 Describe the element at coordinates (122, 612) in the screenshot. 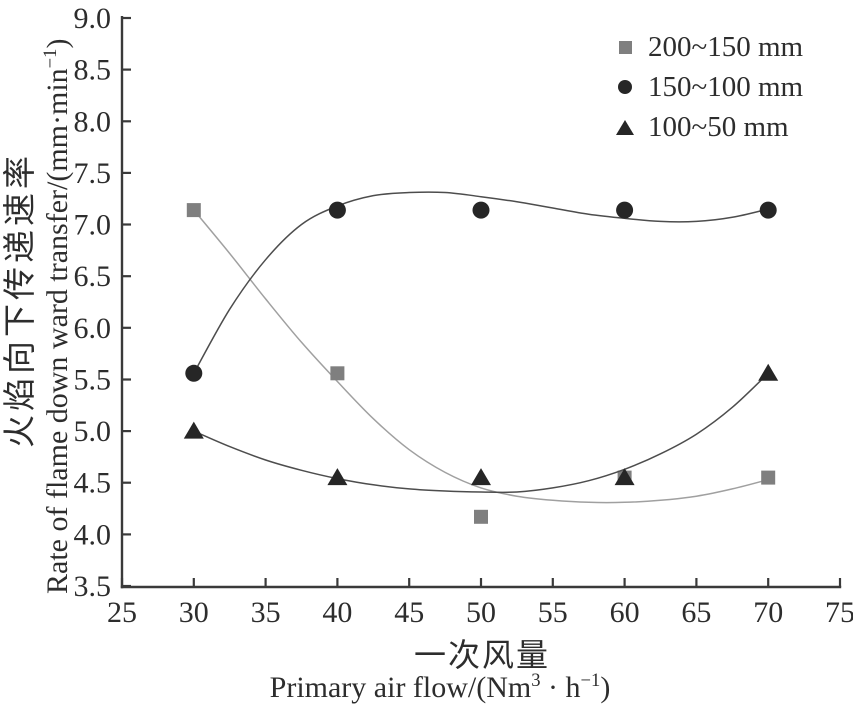

I see `svg-text: 25` at that location.